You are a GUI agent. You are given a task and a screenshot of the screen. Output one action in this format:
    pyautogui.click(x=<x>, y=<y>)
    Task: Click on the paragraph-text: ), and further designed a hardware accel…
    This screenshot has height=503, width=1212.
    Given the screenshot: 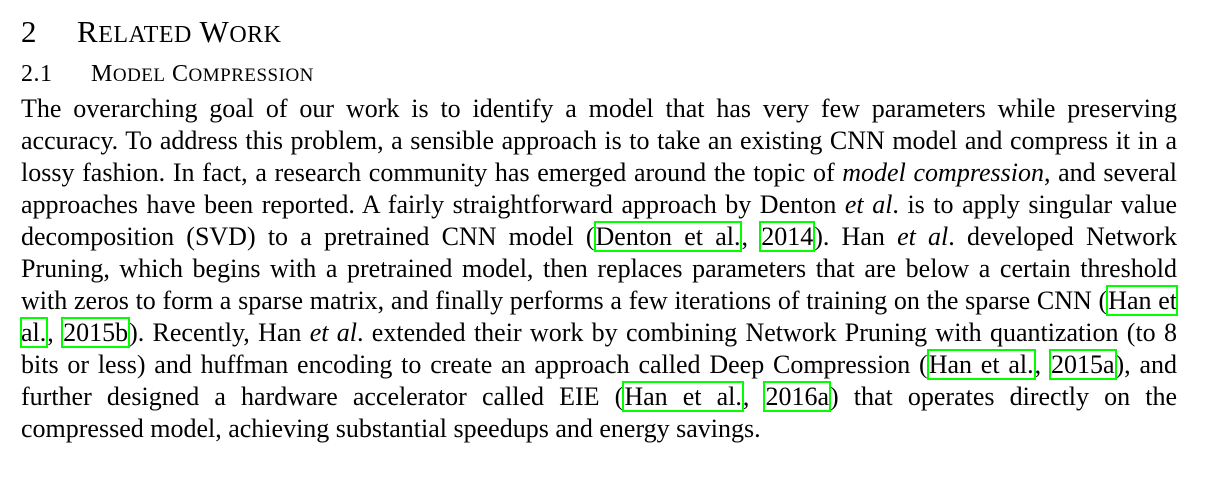 What is the action you would take?
    pyautogui.click(x=599, y=380)
    